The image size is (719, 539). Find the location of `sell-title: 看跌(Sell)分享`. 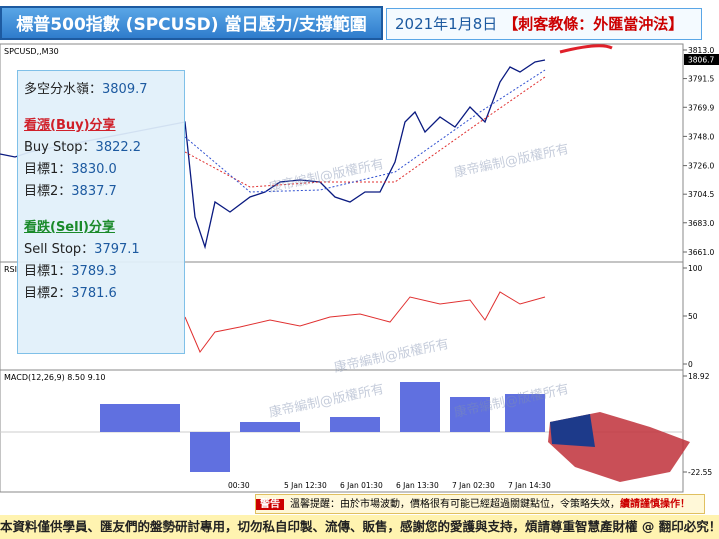

sell-title: 看跌(Sell)分享 is located at coordinates (69, 227).